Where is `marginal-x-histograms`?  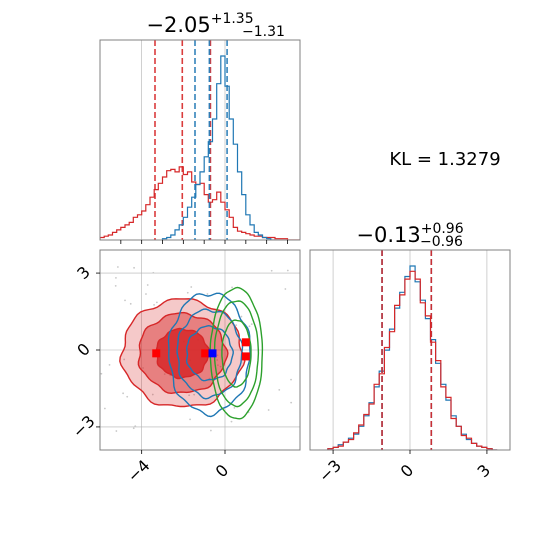
marginal-x-histograms is located at coordinates (200, 140).